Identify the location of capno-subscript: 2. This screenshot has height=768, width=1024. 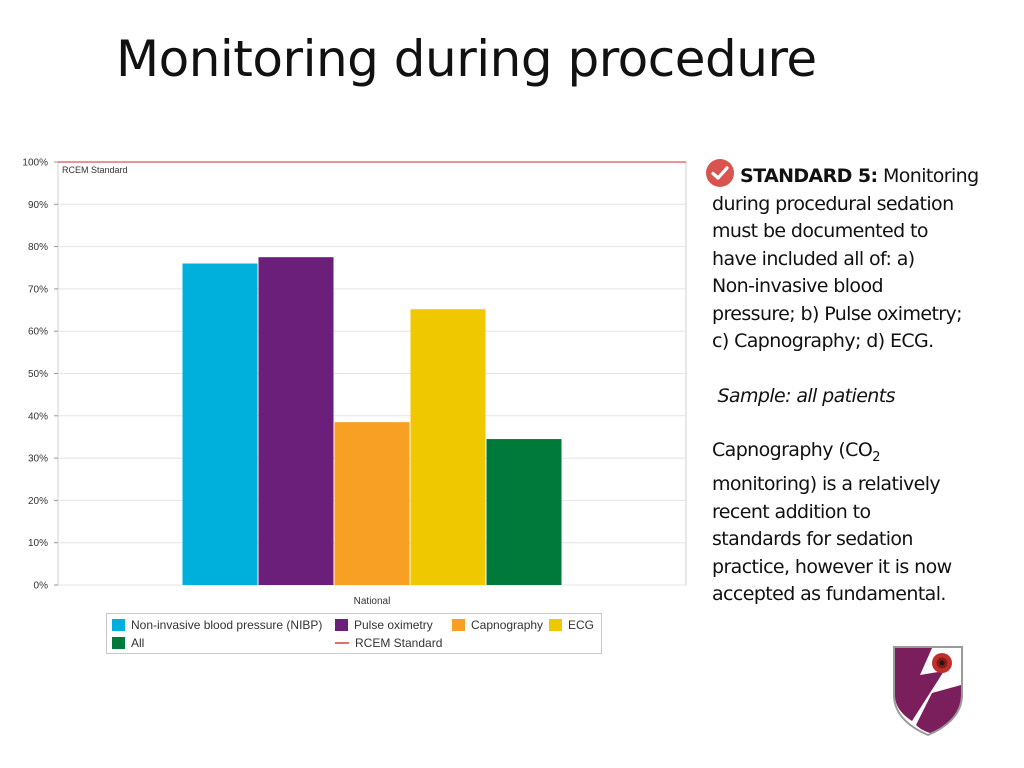
(876, 457).